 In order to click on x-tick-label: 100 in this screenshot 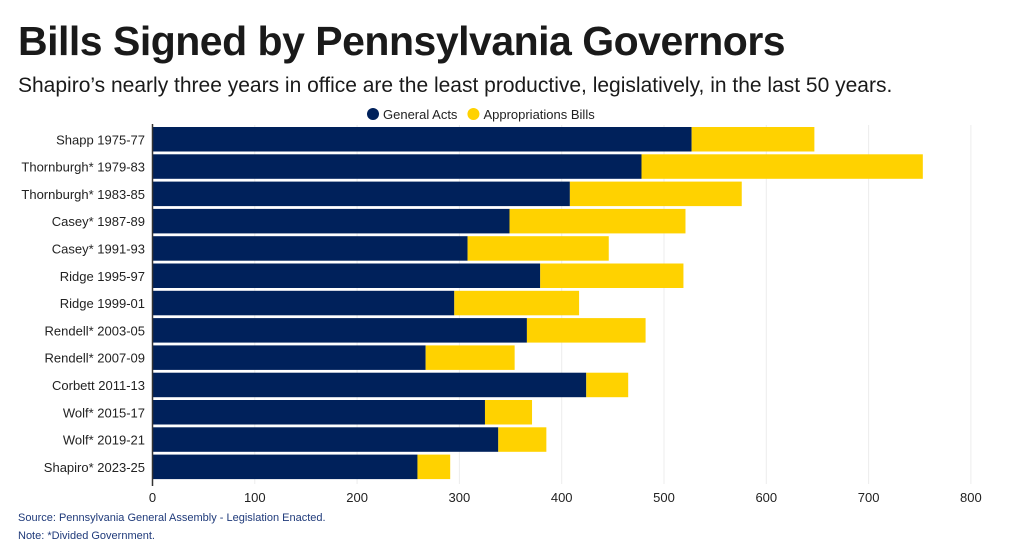, I will do `click(255, 497)`.